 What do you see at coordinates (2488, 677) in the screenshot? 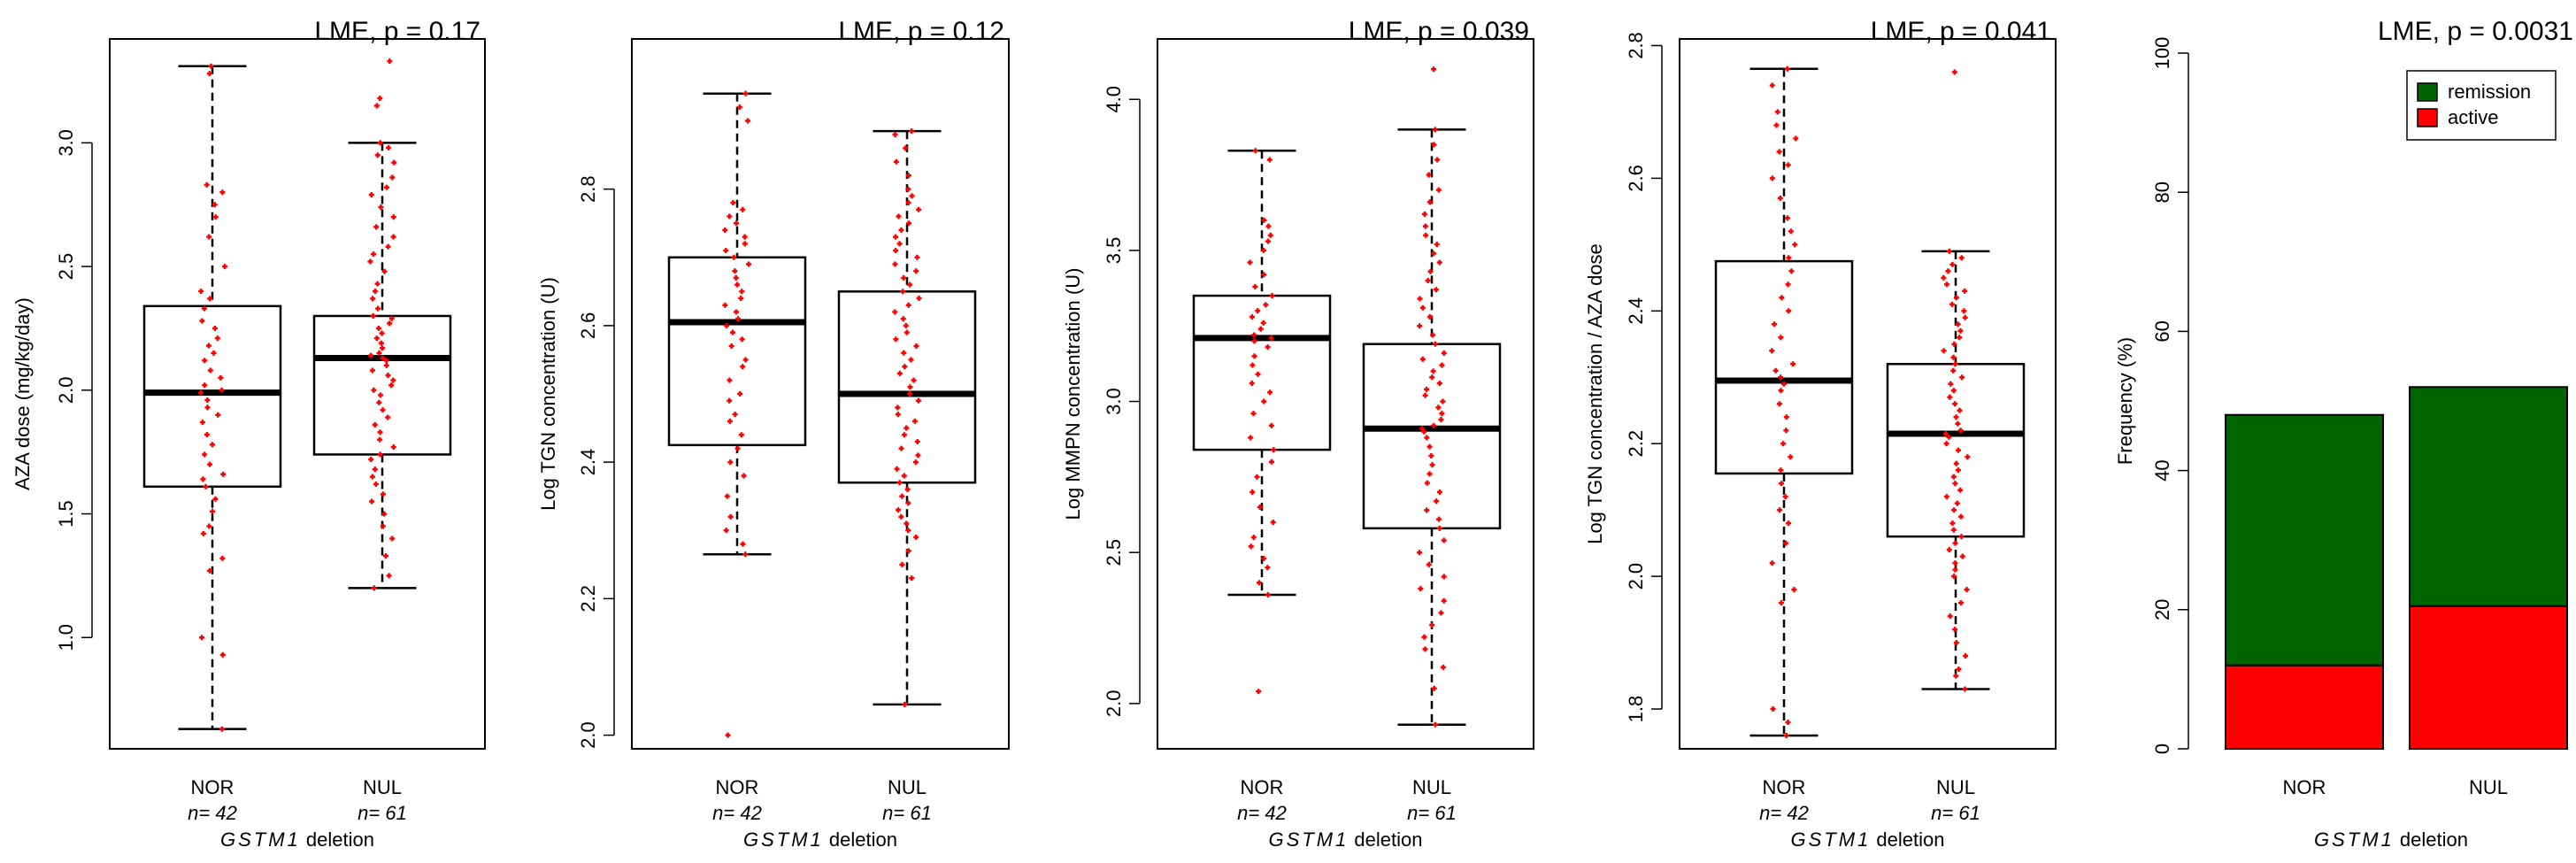
I see `bar-active` at bounding box center [2488, 677].